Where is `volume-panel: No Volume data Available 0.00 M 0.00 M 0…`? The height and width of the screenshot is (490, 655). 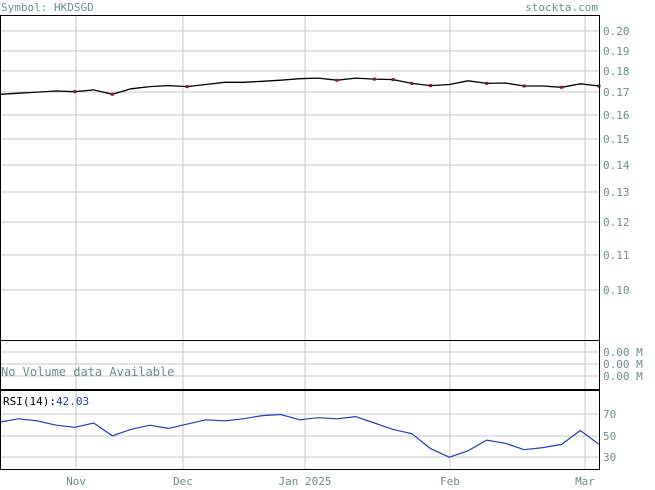
volume-panel: No Volume data Available 0.00 M 0.00 M 0… is located at coordinates (322, 364).